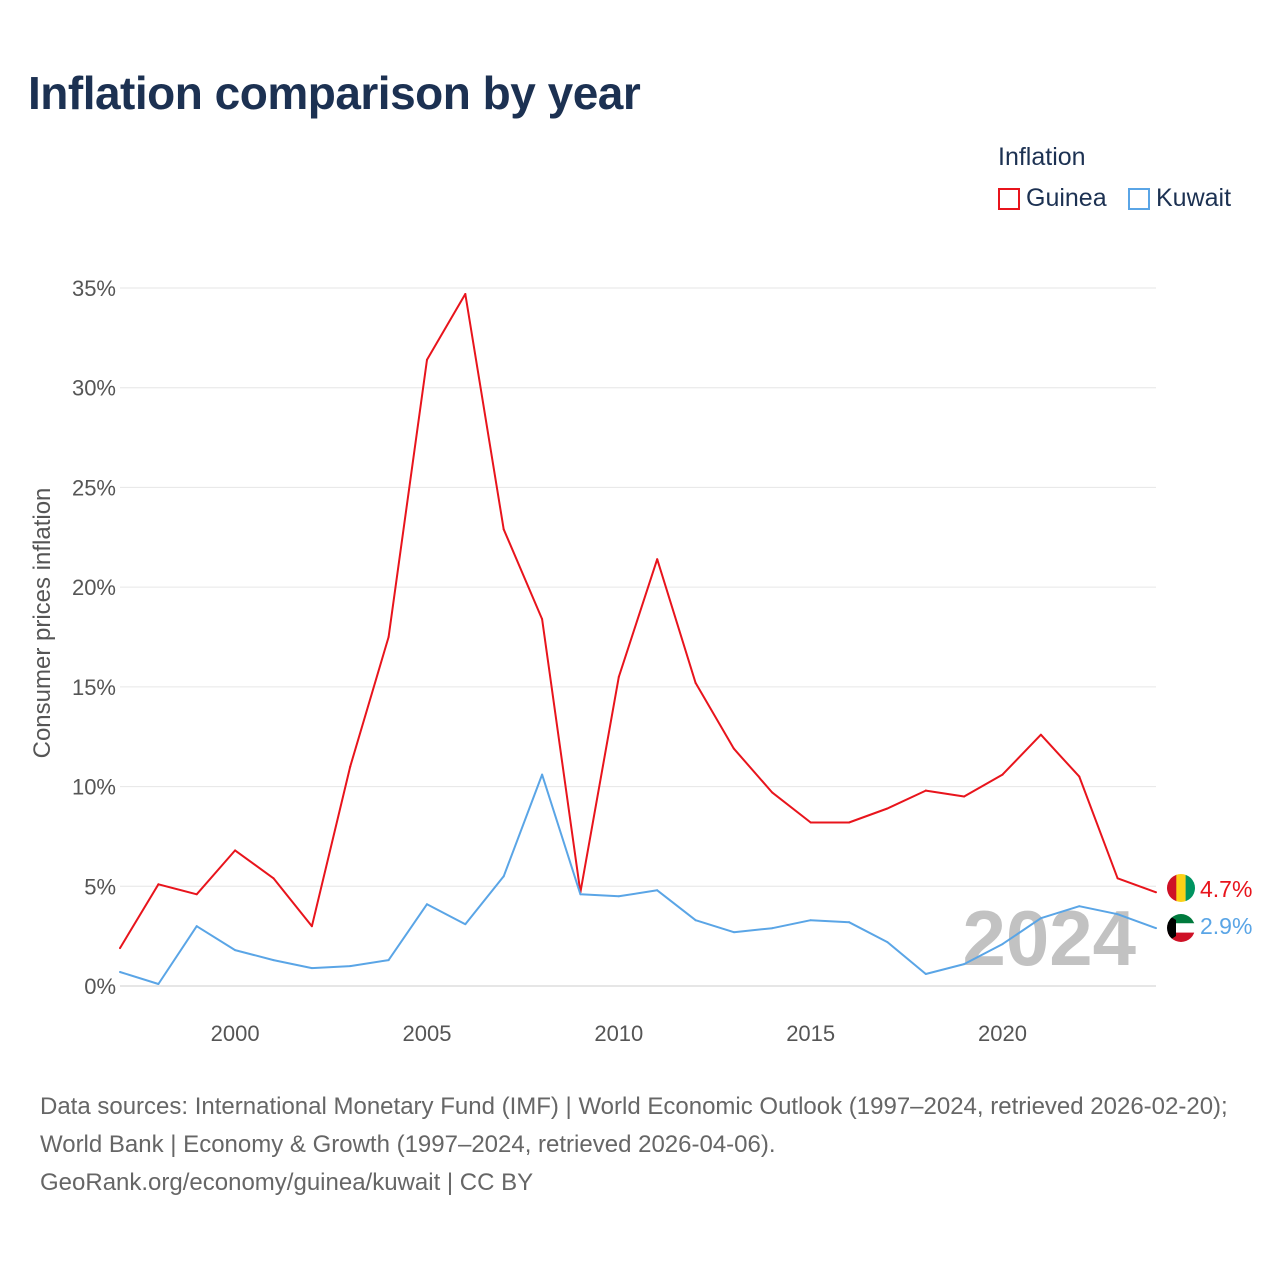  What do you see at coordinates (334, 93) in the screenshot?
I see `chart-title: Inflation comparison by year` at bounding box center [334, 93].